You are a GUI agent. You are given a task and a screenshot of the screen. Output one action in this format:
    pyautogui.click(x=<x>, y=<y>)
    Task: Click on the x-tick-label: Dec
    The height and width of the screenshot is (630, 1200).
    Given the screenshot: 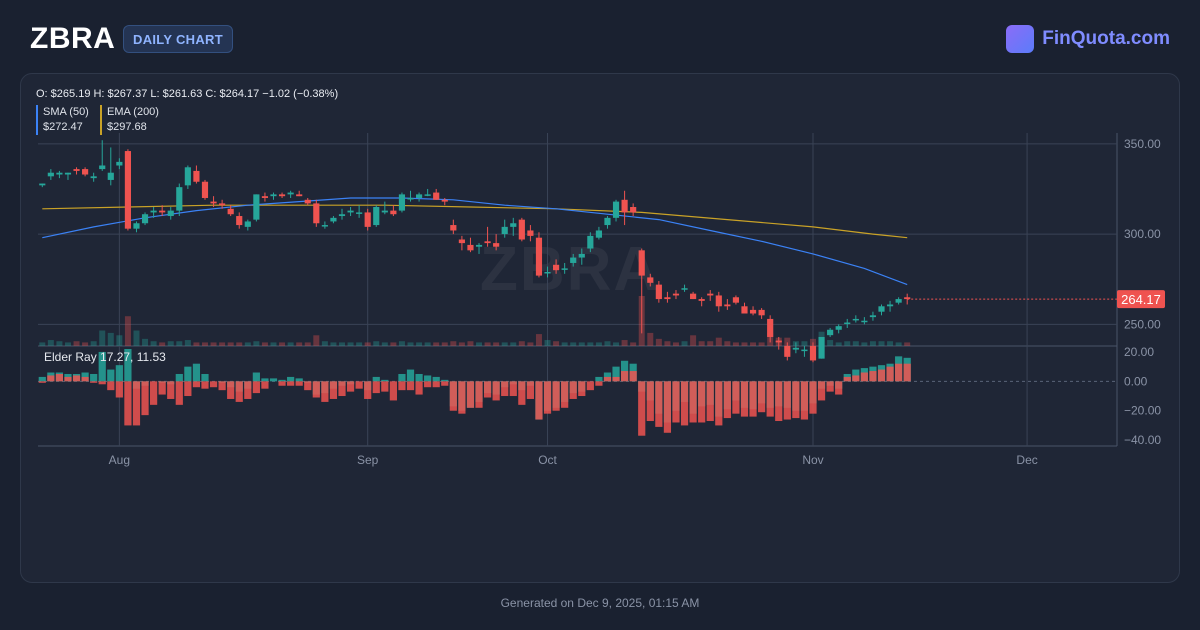 What is the action you would take?
    pyautogui.click(x=1026, y=460)
    